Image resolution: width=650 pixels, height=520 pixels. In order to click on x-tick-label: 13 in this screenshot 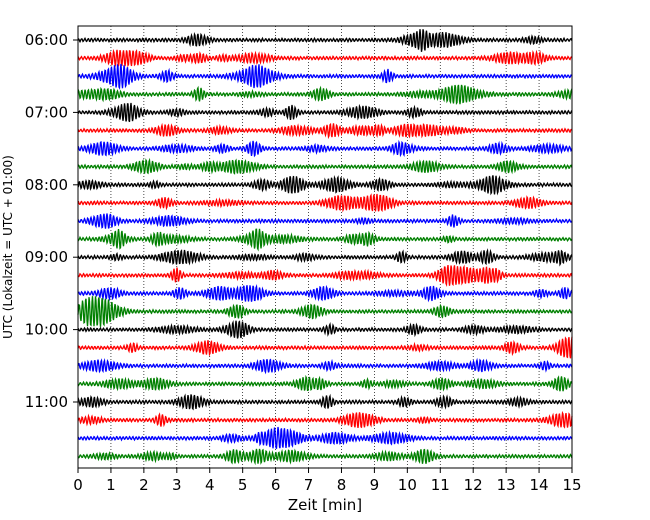, I will do `click(506, 485)`.